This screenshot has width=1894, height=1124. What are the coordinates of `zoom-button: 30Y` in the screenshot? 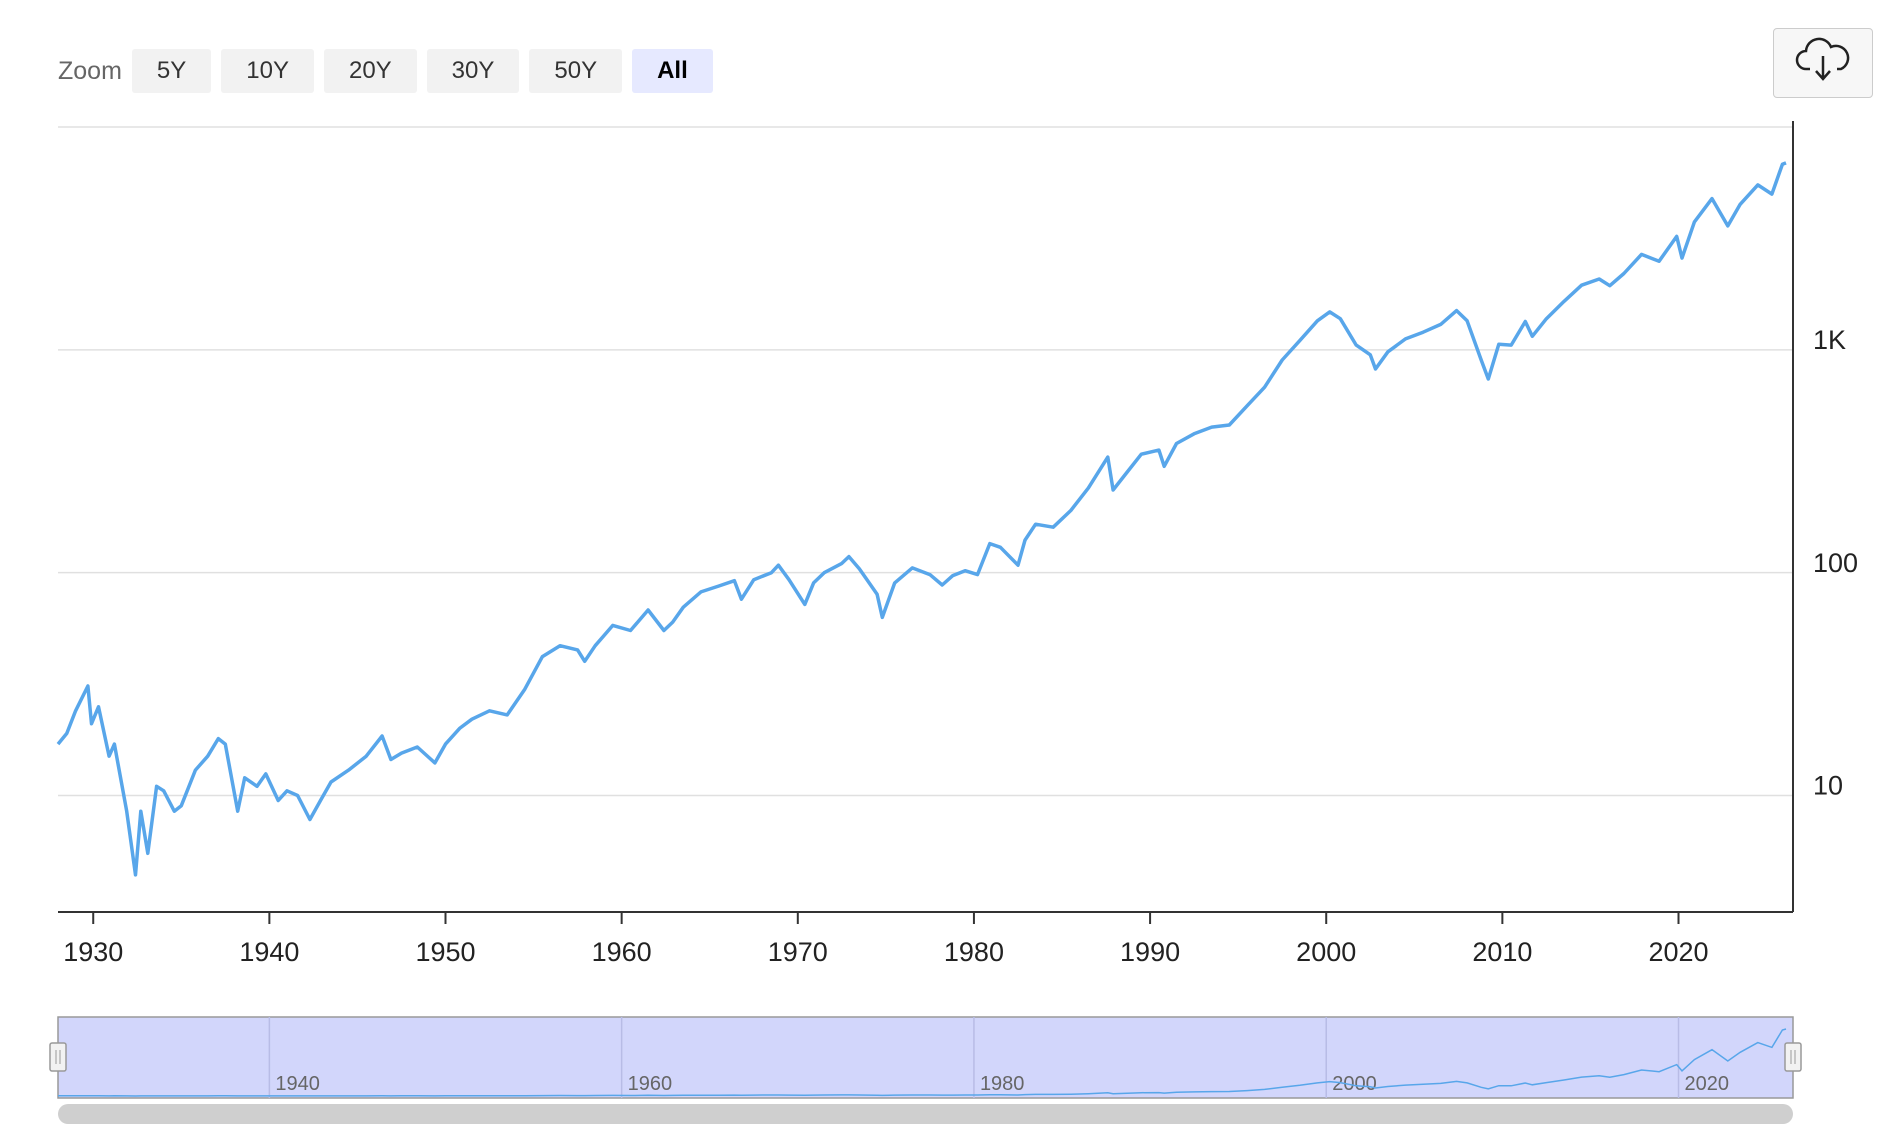 It's located at (473, 71).